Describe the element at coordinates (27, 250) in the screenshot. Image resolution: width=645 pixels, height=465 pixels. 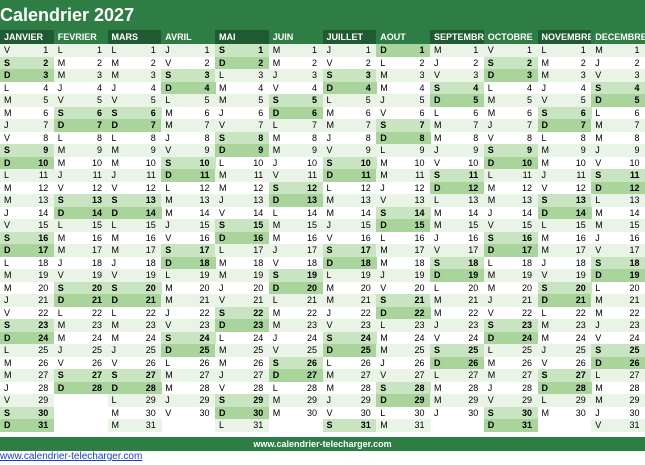
I see `day-cell: D 17` at that location.